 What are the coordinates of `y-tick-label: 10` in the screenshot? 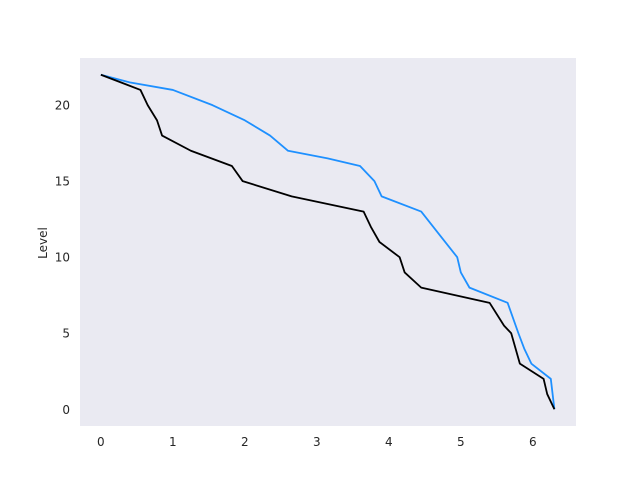 It's located at (62, 258).